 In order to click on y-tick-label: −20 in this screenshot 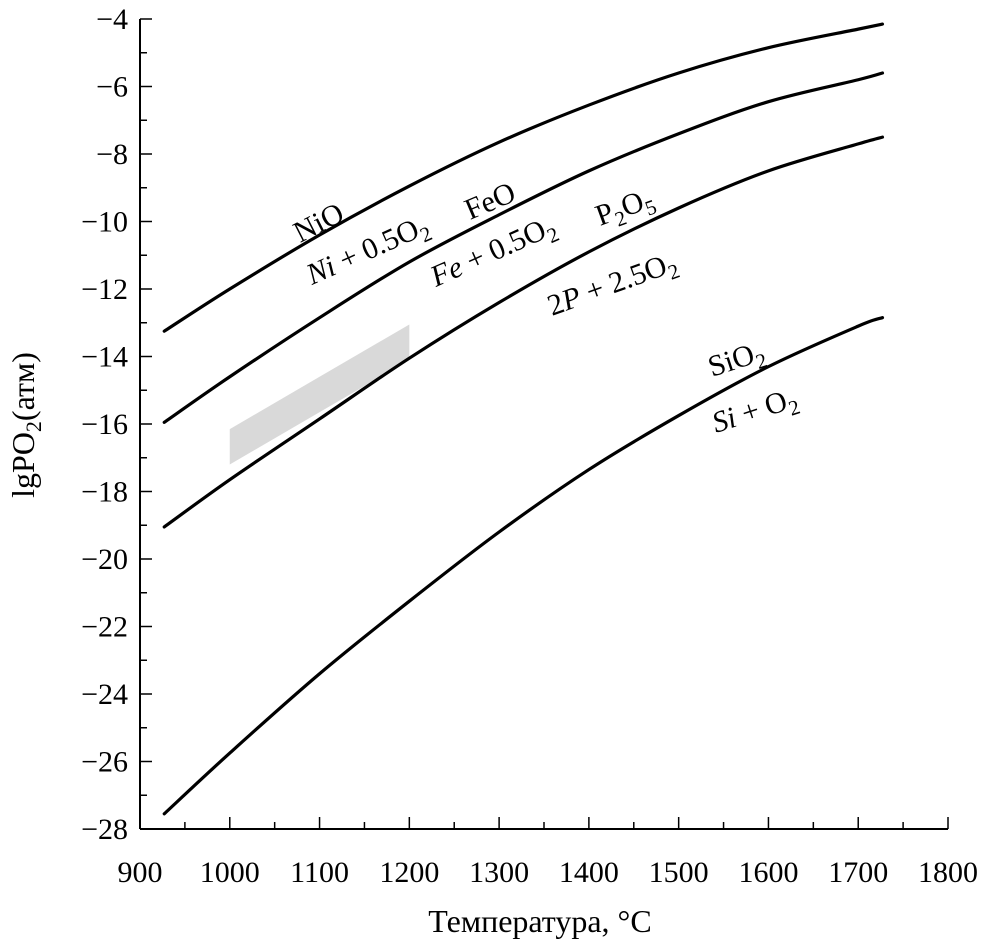, I will do `click(104, 559)`.